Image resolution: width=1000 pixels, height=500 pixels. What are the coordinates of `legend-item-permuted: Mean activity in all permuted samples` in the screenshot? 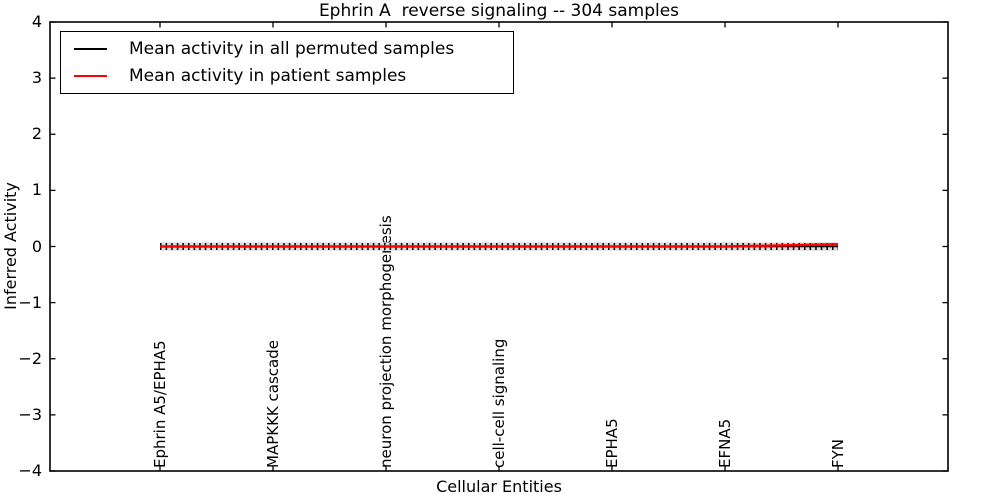 It's located at (287, 49).